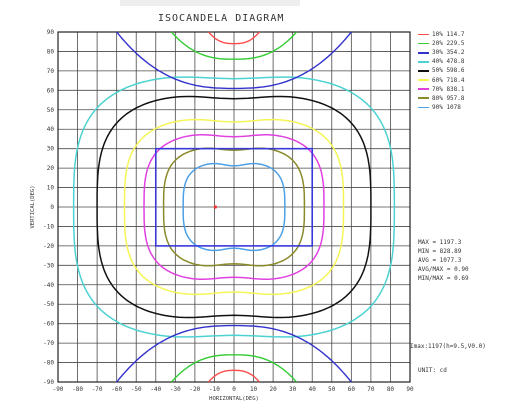 Image resolution: width=529 pixels, height=412 pixels. I want to click on x-tick-label: 30, so click(293, 389).